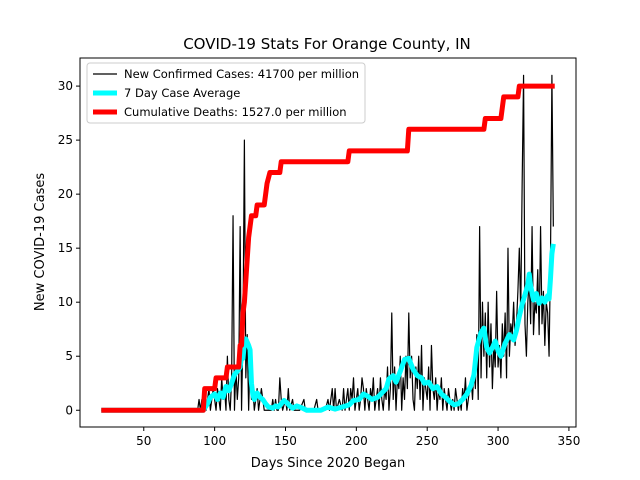 The height and width of the screenshot is (480, 640). I want to click on y-tick-label: 10, so click(65, 302).